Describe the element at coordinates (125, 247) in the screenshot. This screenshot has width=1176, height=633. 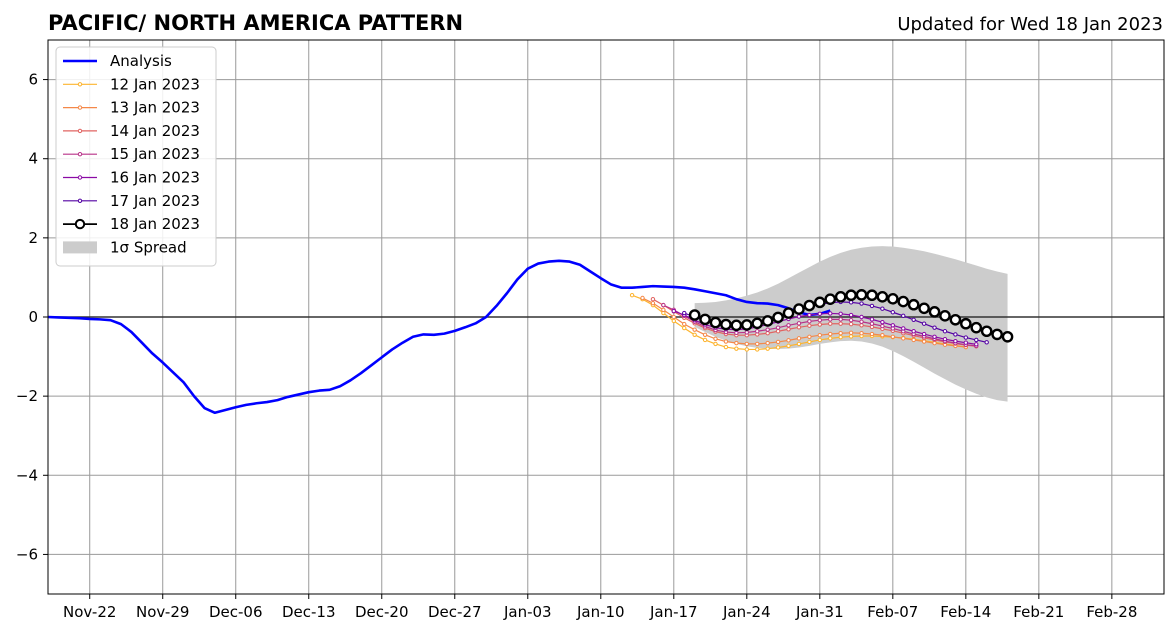
I see `legend-item: 1σ Spread` at that location.